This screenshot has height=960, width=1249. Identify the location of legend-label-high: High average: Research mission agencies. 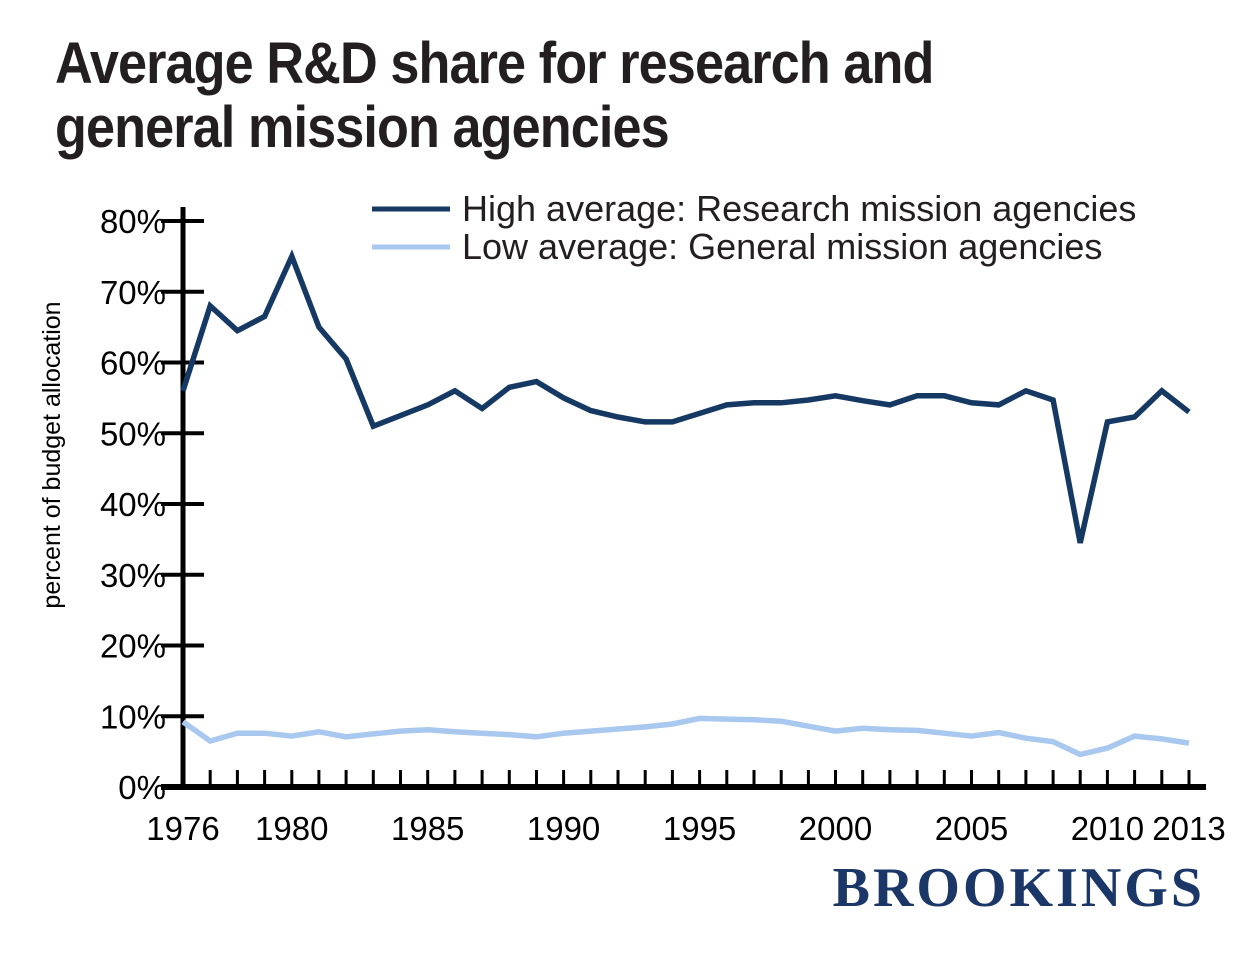
(799, 208).